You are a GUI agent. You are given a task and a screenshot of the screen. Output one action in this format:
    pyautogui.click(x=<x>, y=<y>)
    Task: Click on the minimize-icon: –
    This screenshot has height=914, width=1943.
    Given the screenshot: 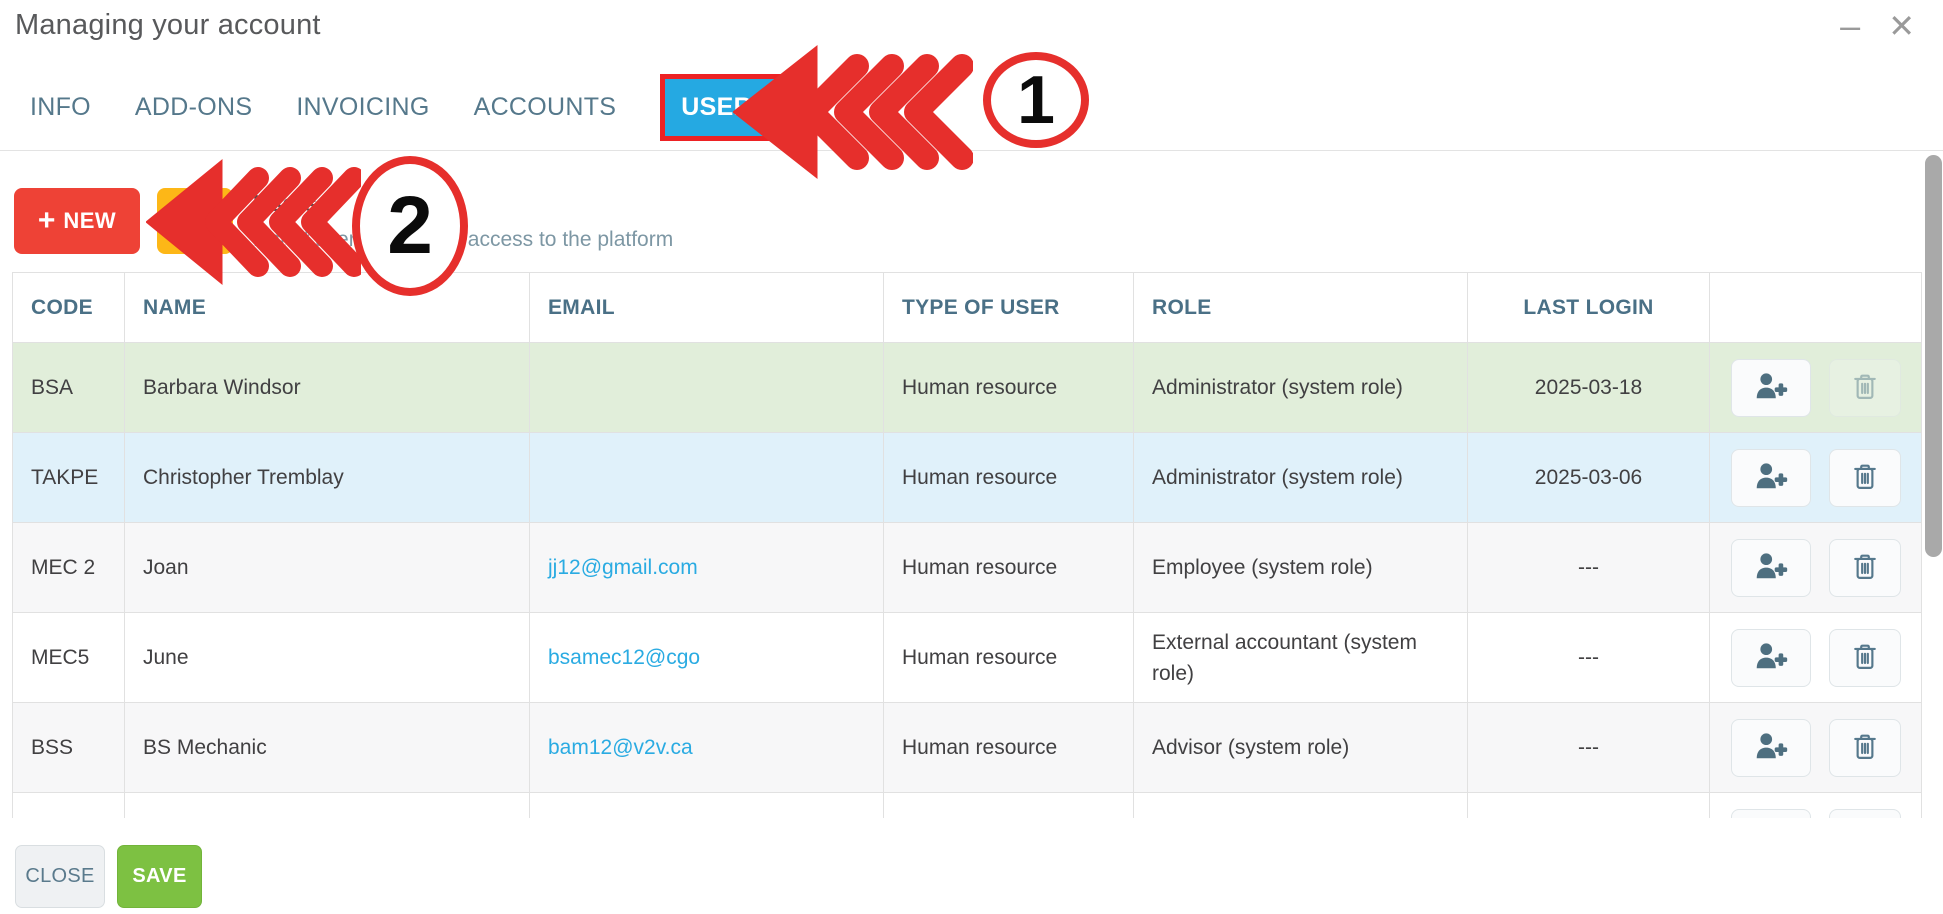 What is the action you would take?
    pyautogui.click(x=1850, y=25)
    